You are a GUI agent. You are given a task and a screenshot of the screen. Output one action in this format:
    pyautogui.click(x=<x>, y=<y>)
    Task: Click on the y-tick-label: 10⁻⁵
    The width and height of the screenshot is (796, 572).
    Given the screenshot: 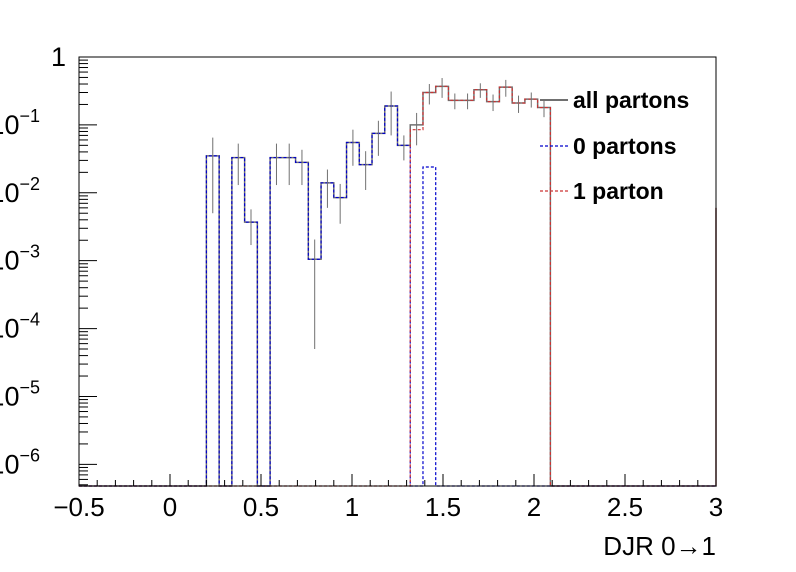 What is the action you would take?
    pyautogui.click(x=20, y=394)
    